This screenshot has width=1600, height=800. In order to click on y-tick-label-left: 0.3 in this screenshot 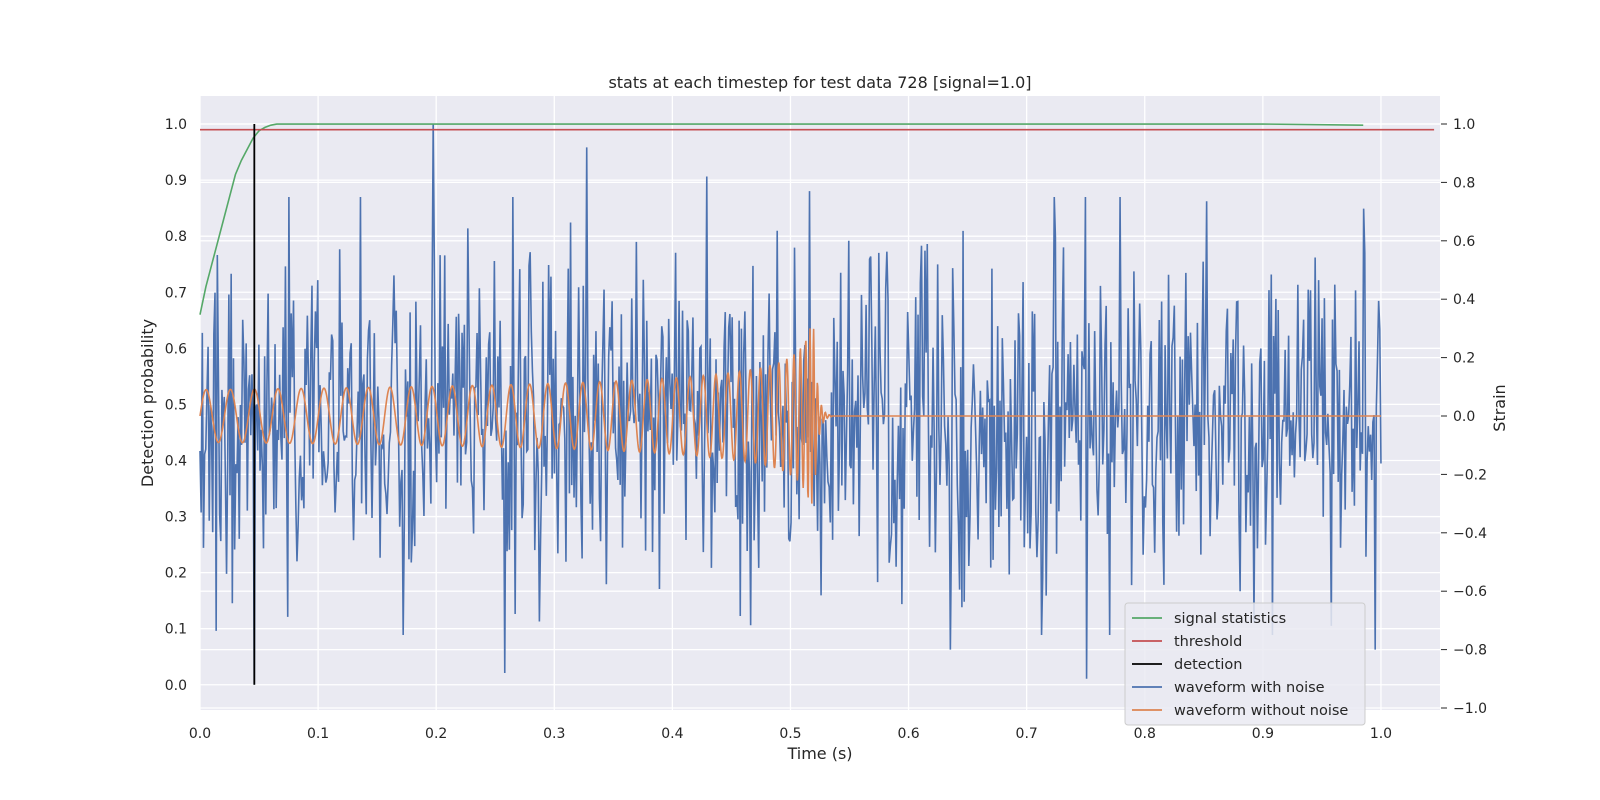, I will do `click(176, 518)`.